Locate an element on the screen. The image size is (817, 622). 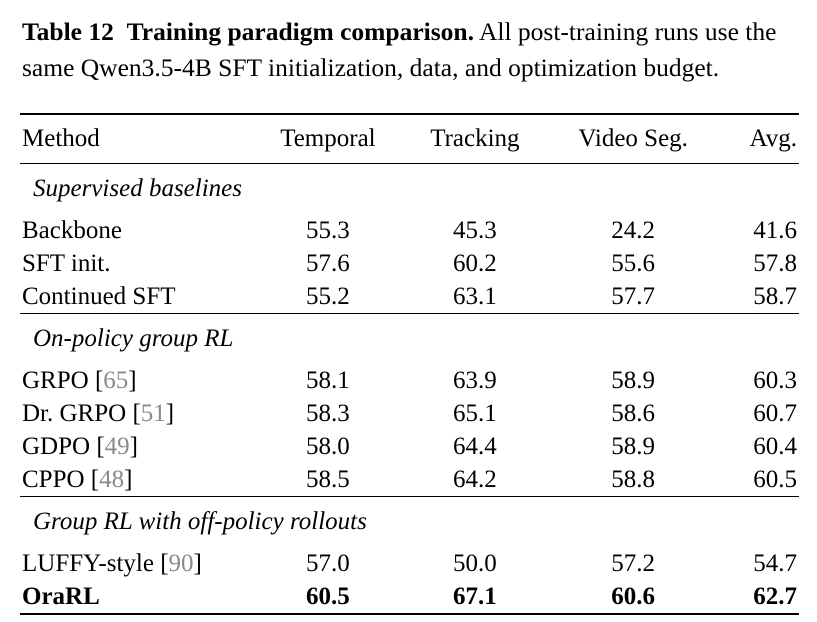
method-cell: Continued SFT is located at coordinates (136, 297).